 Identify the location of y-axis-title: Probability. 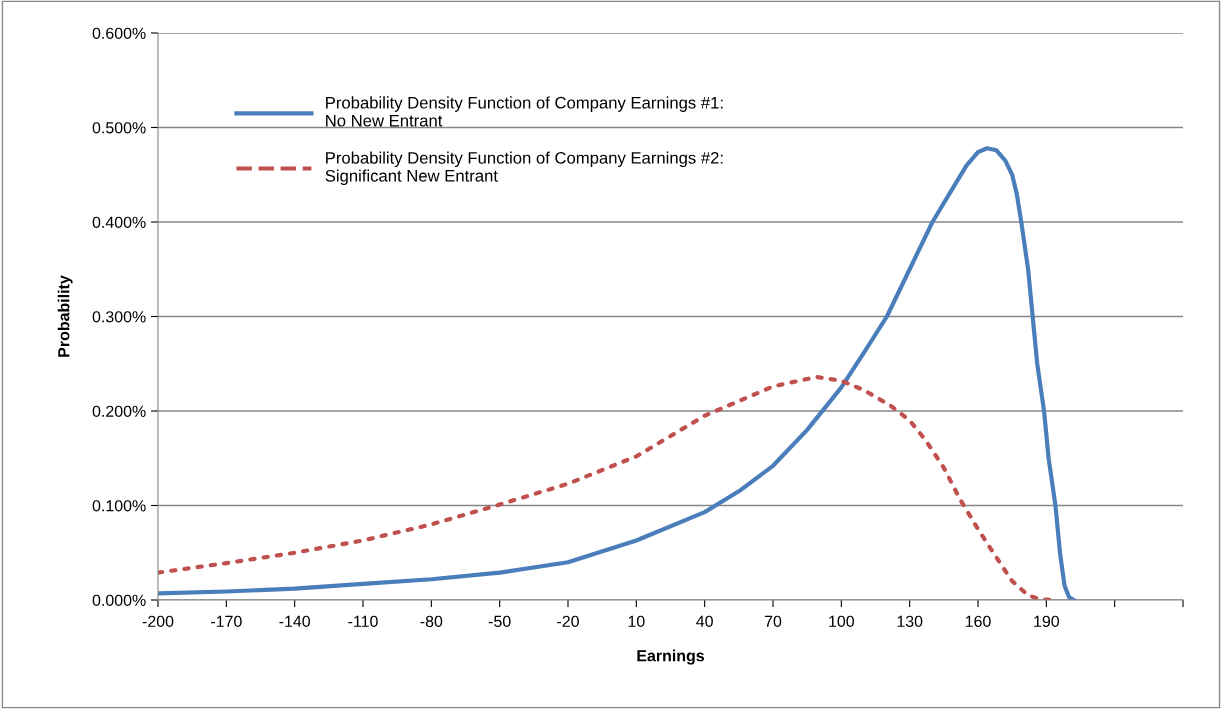
(65, 316).